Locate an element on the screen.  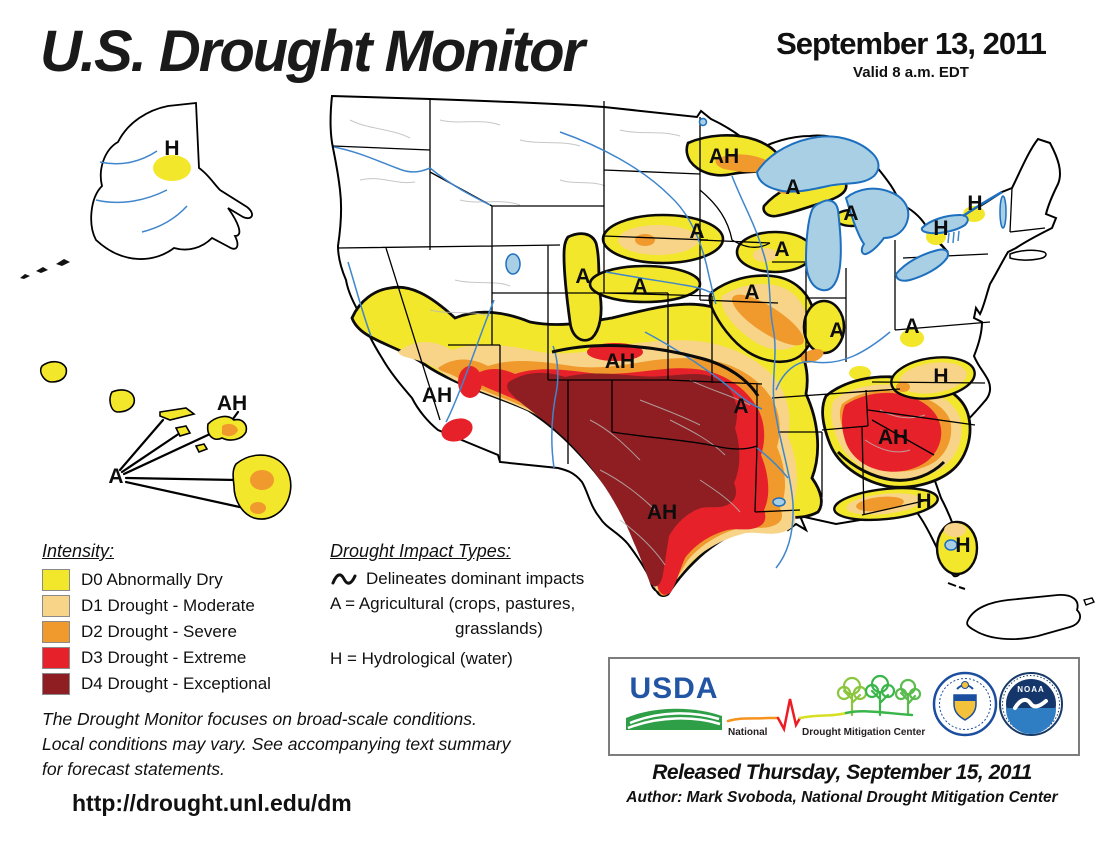
doc-seal-icon is located at coordinates (965, 704).